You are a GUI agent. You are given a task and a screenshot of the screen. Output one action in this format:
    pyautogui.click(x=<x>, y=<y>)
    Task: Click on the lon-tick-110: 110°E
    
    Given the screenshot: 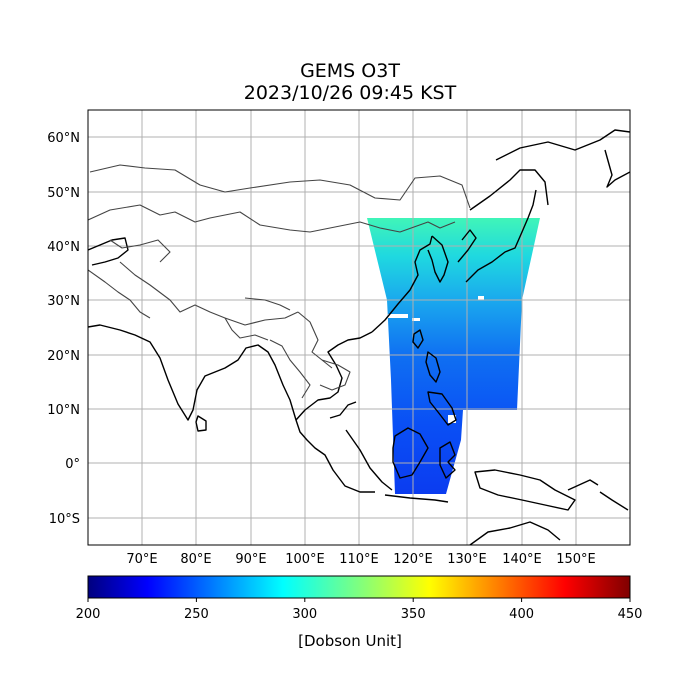 What is the action you would take?
    pyautogui.click(x=359, y=559)
    